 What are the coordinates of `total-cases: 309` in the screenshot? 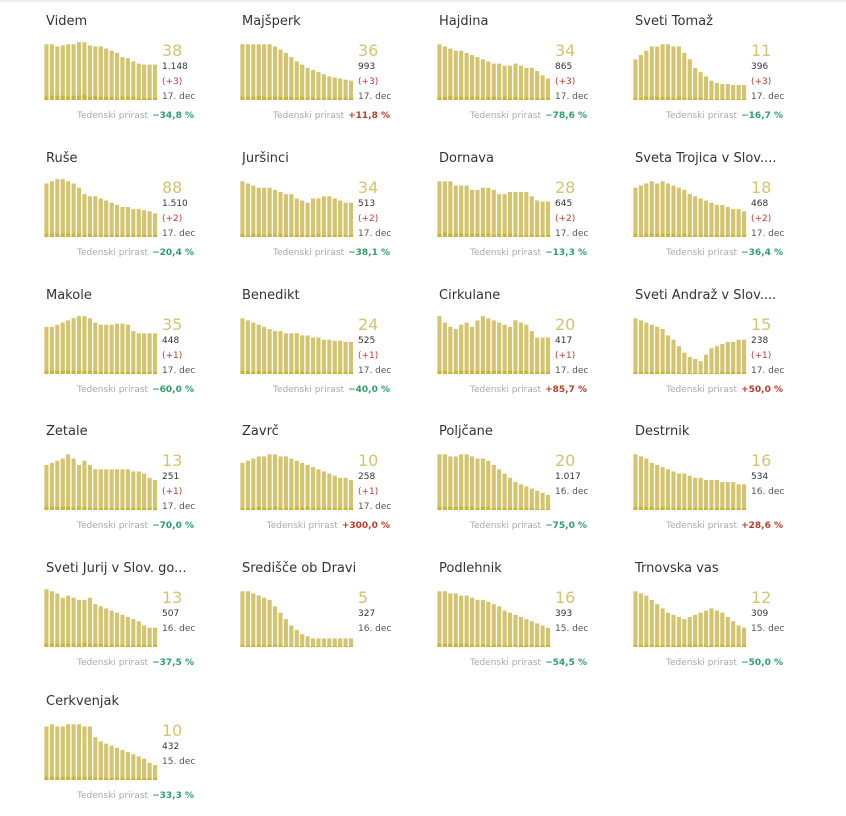 It's located at (760, 614).